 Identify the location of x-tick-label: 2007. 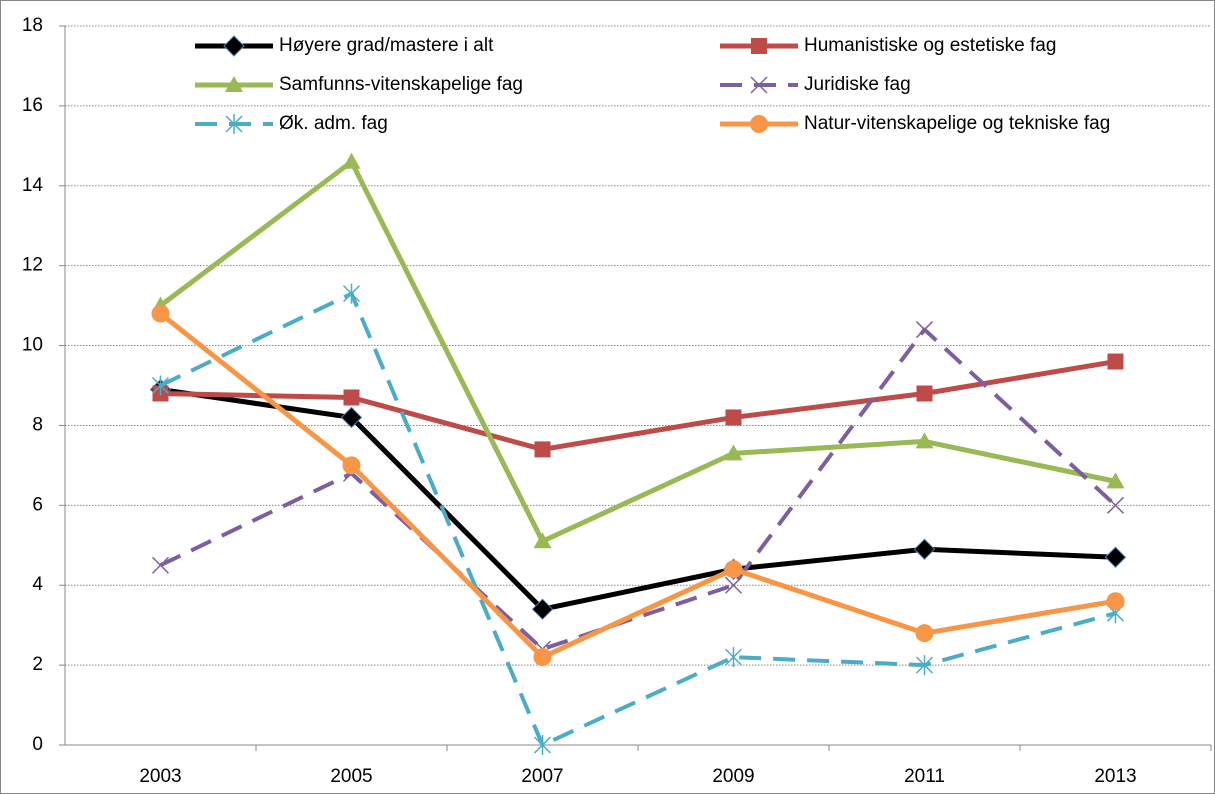
(542, 776).